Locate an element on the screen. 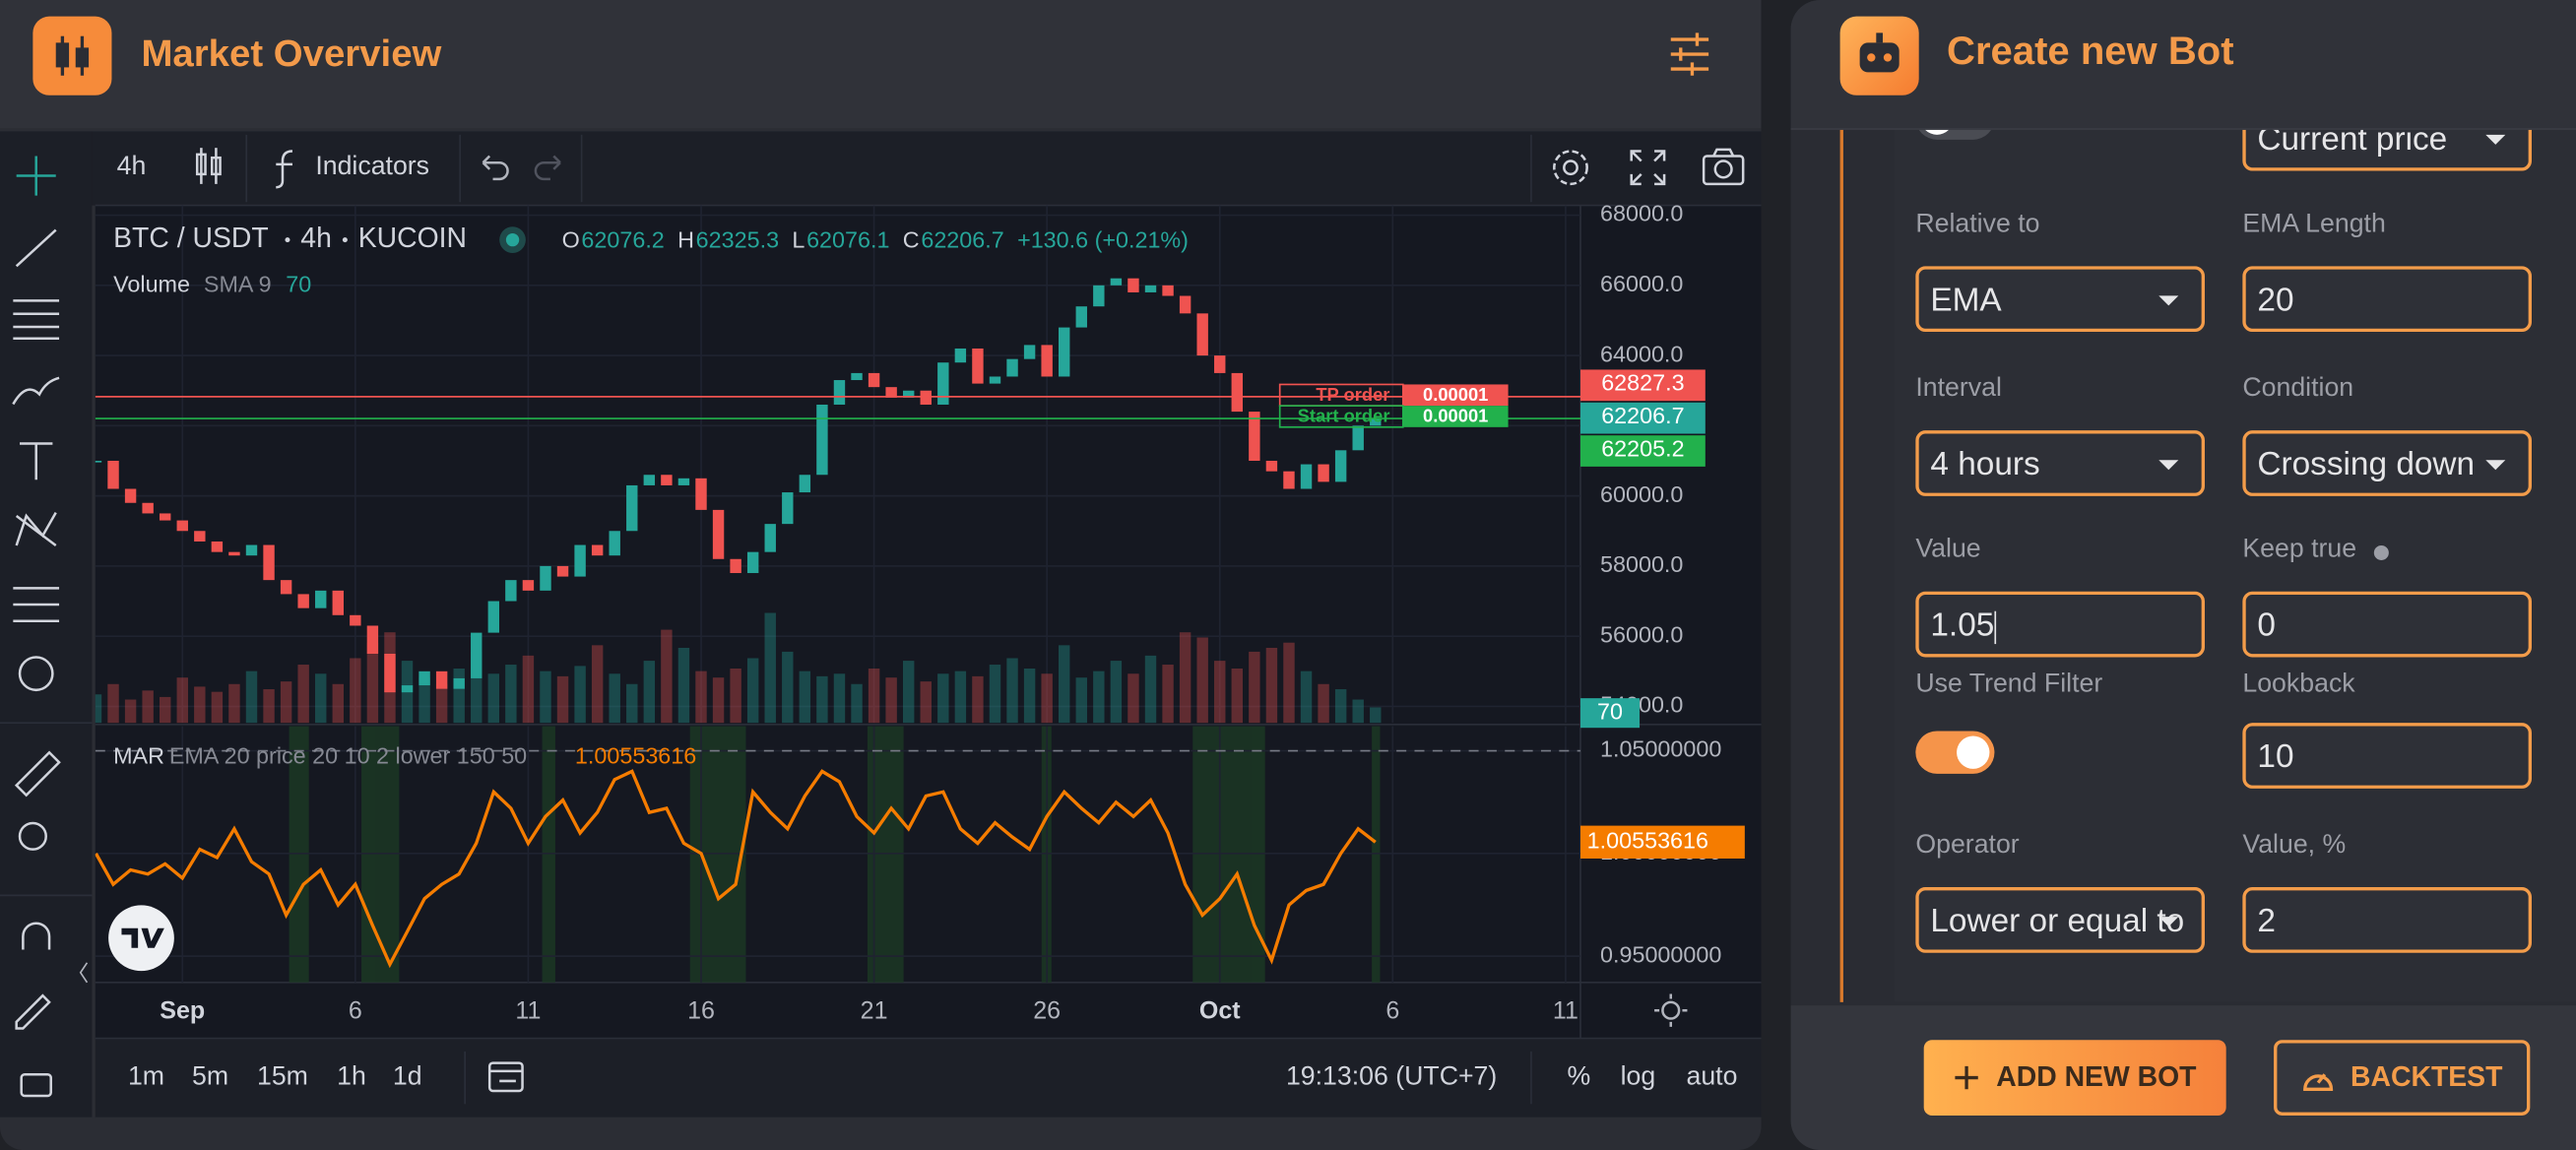 The image size is (2576, 1150). settings-button is located at coordinates (1570, 168).